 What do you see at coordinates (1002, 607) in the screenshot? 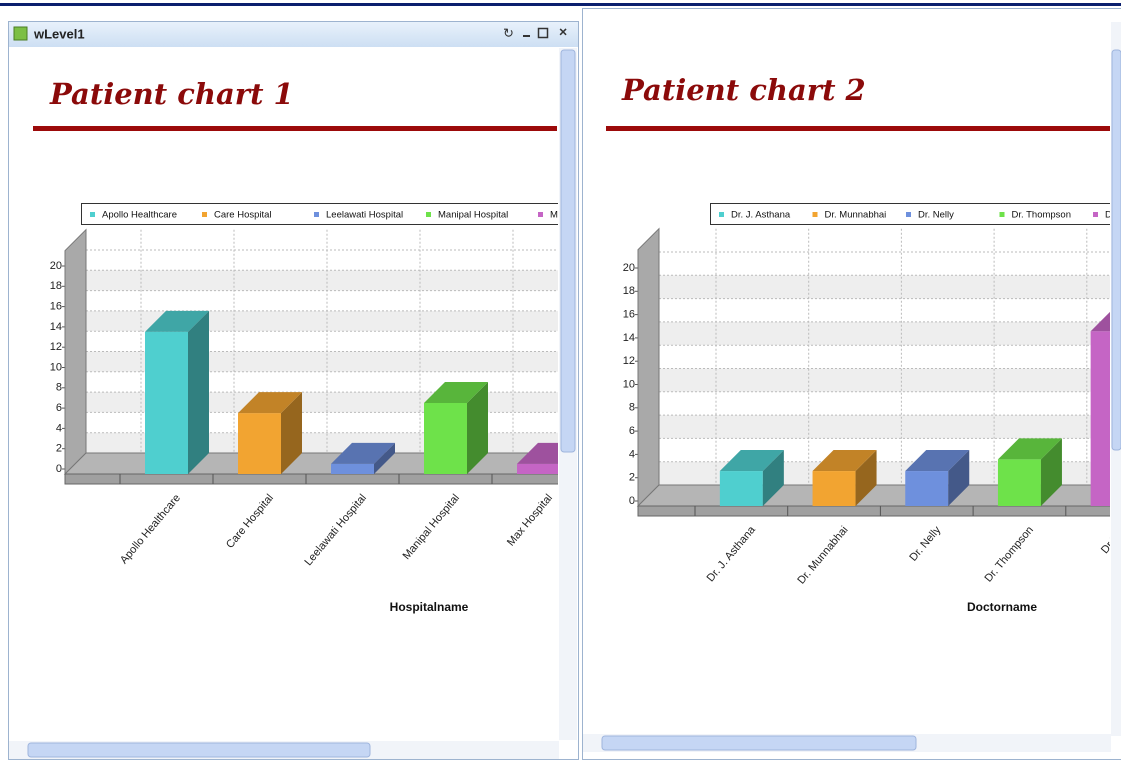
I see `x-axis-label: Doctorname` at bounding box center [1002, 607].